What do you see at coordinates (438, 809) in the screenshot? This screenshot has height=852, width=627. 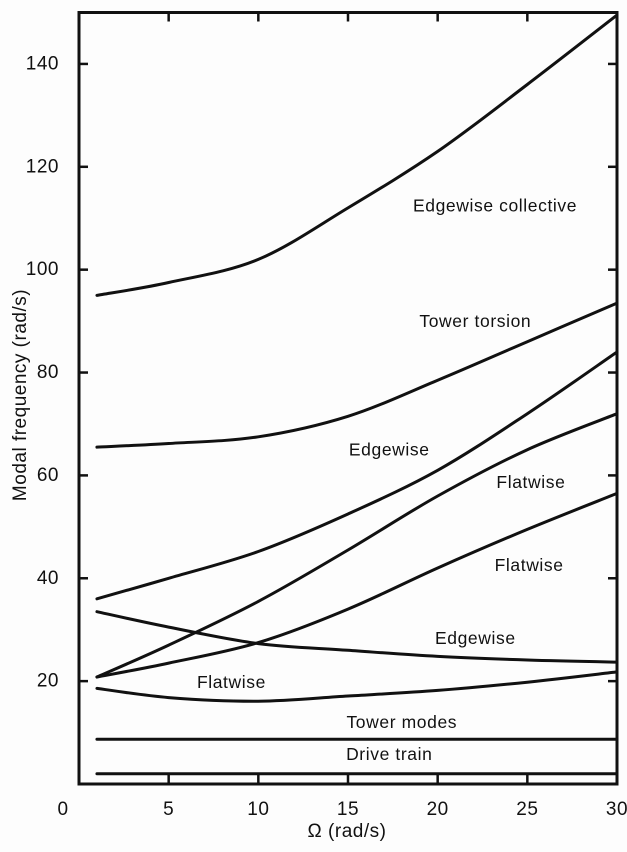 I see `x-tick-label: 20` at bounding box center [438, 809].